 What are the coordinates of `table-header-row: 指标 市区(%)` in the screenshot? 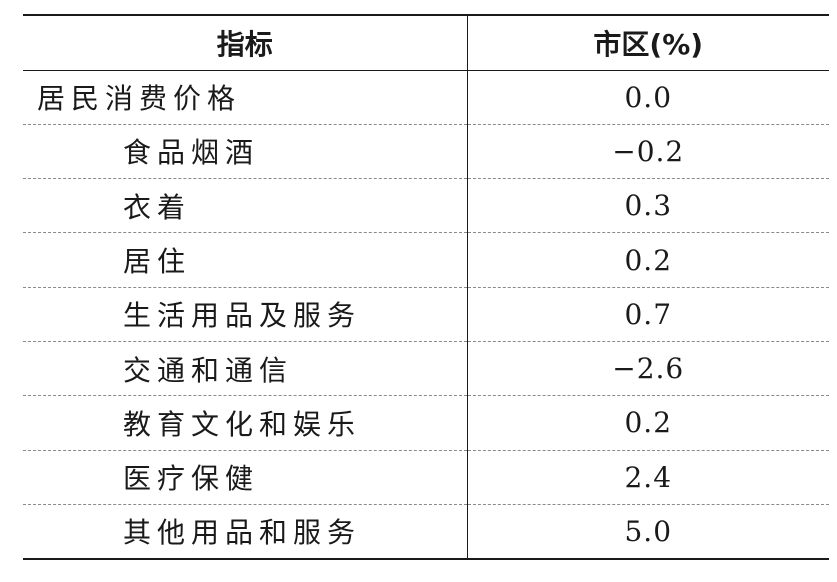 It's located at (426, 42).